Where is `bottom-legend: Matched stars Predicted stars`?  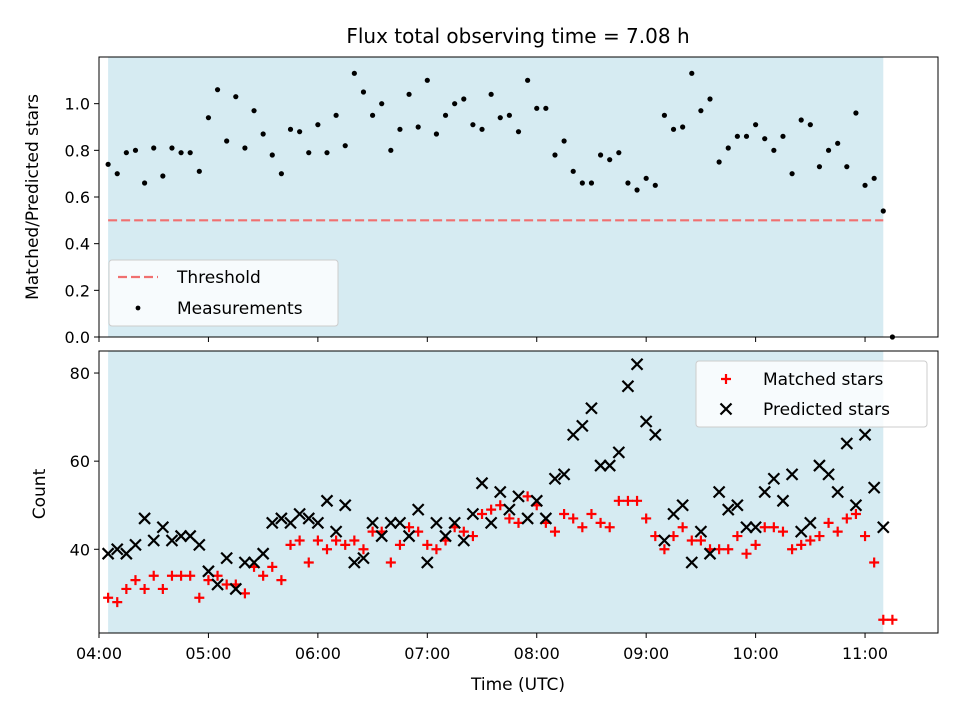
bottom-legend: Matched stars Predicted stars is located at coordinates (811, 394).